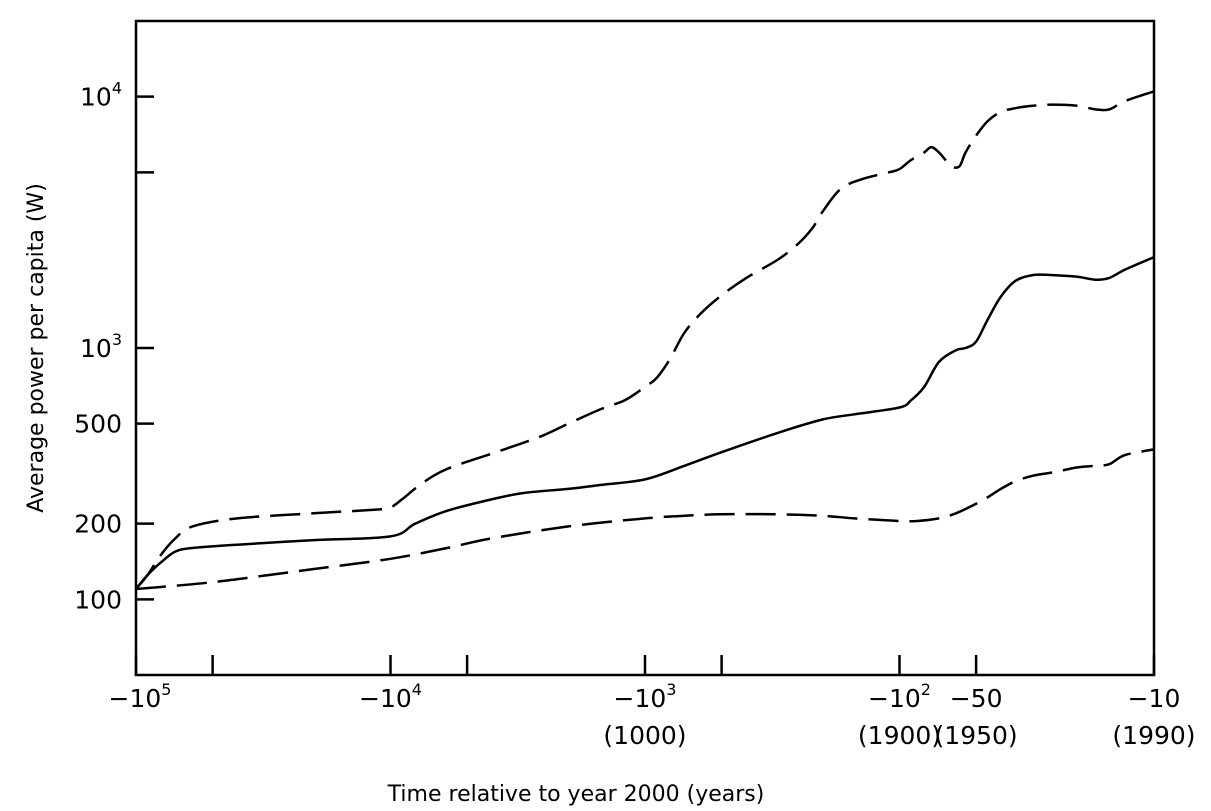  Describe the element at coordinates (98, 599) in the screenshot. I see `y-tick-label: 100` at that location.